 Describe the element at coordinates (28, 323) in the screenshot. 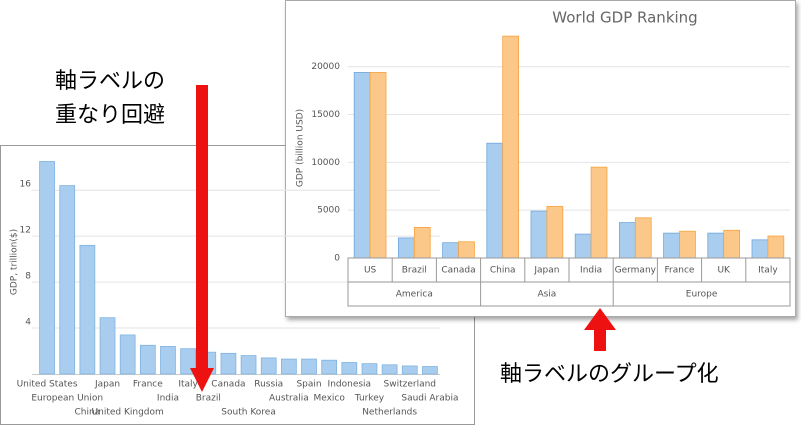

I see `y-tick-label: 4` at that location.